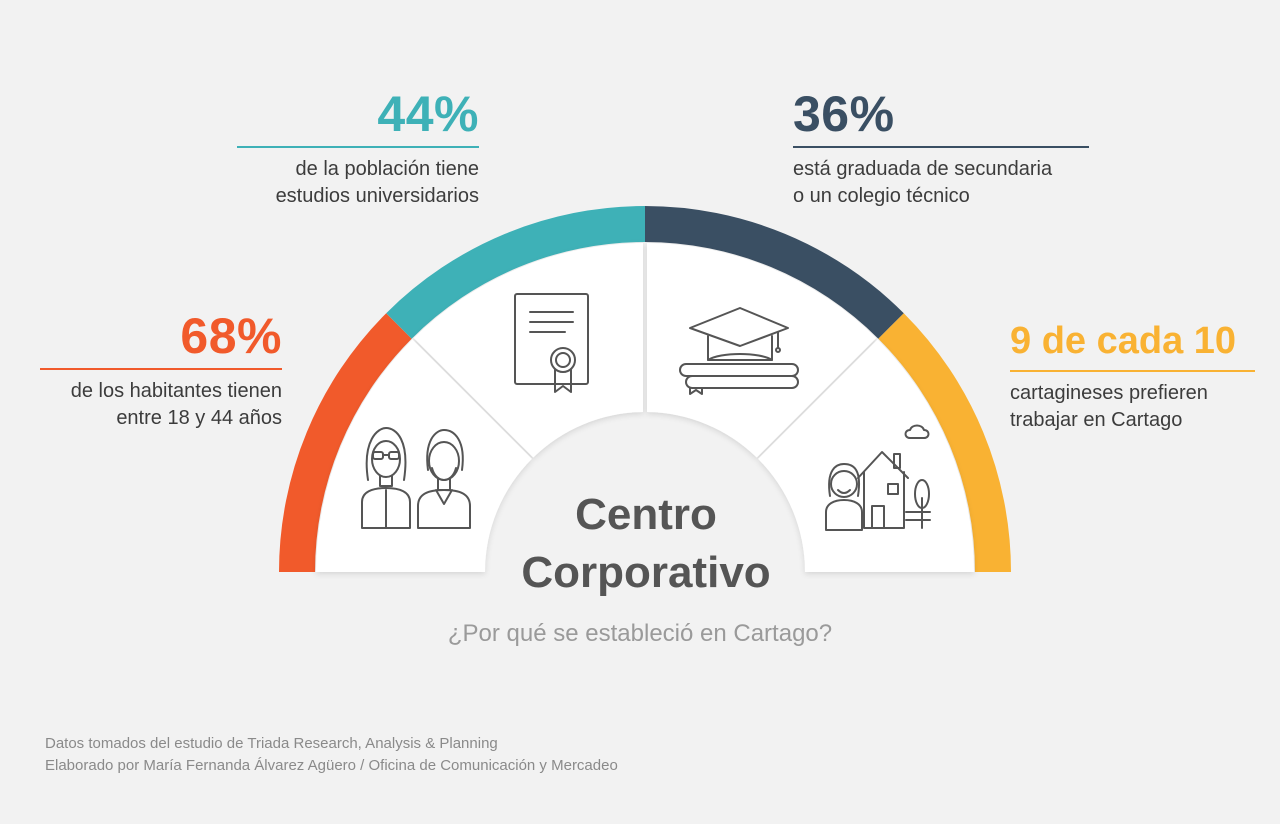 The height and width of the screenshot is (824, 1280). I want to click on panel-secondary, so click(762, 350).